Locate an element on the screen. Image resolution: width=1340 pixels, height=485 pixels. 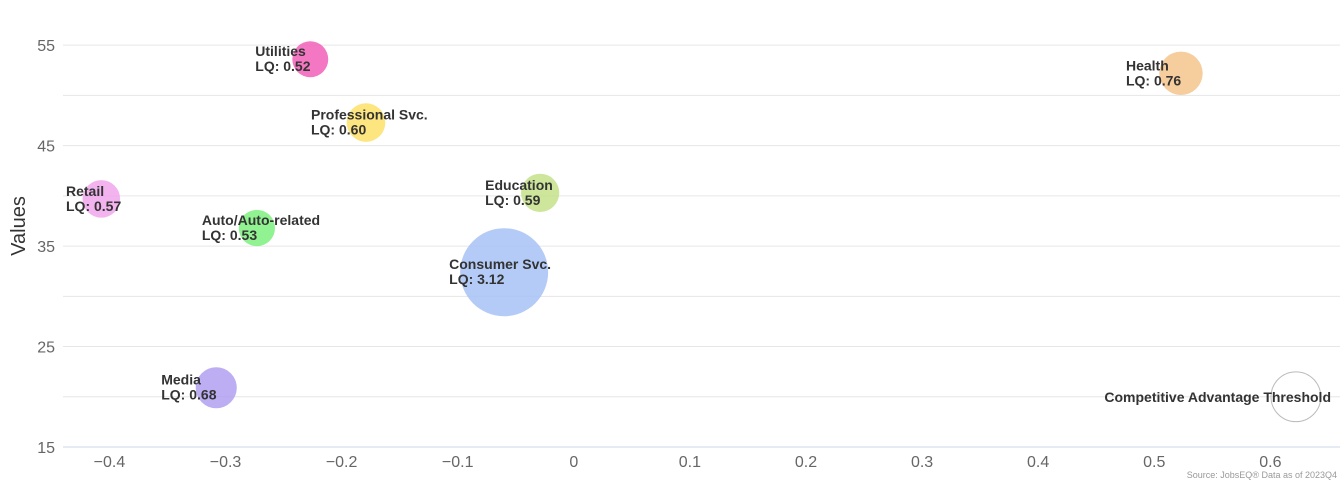
y-axis-title: Values is located at coordinates (19, 226).